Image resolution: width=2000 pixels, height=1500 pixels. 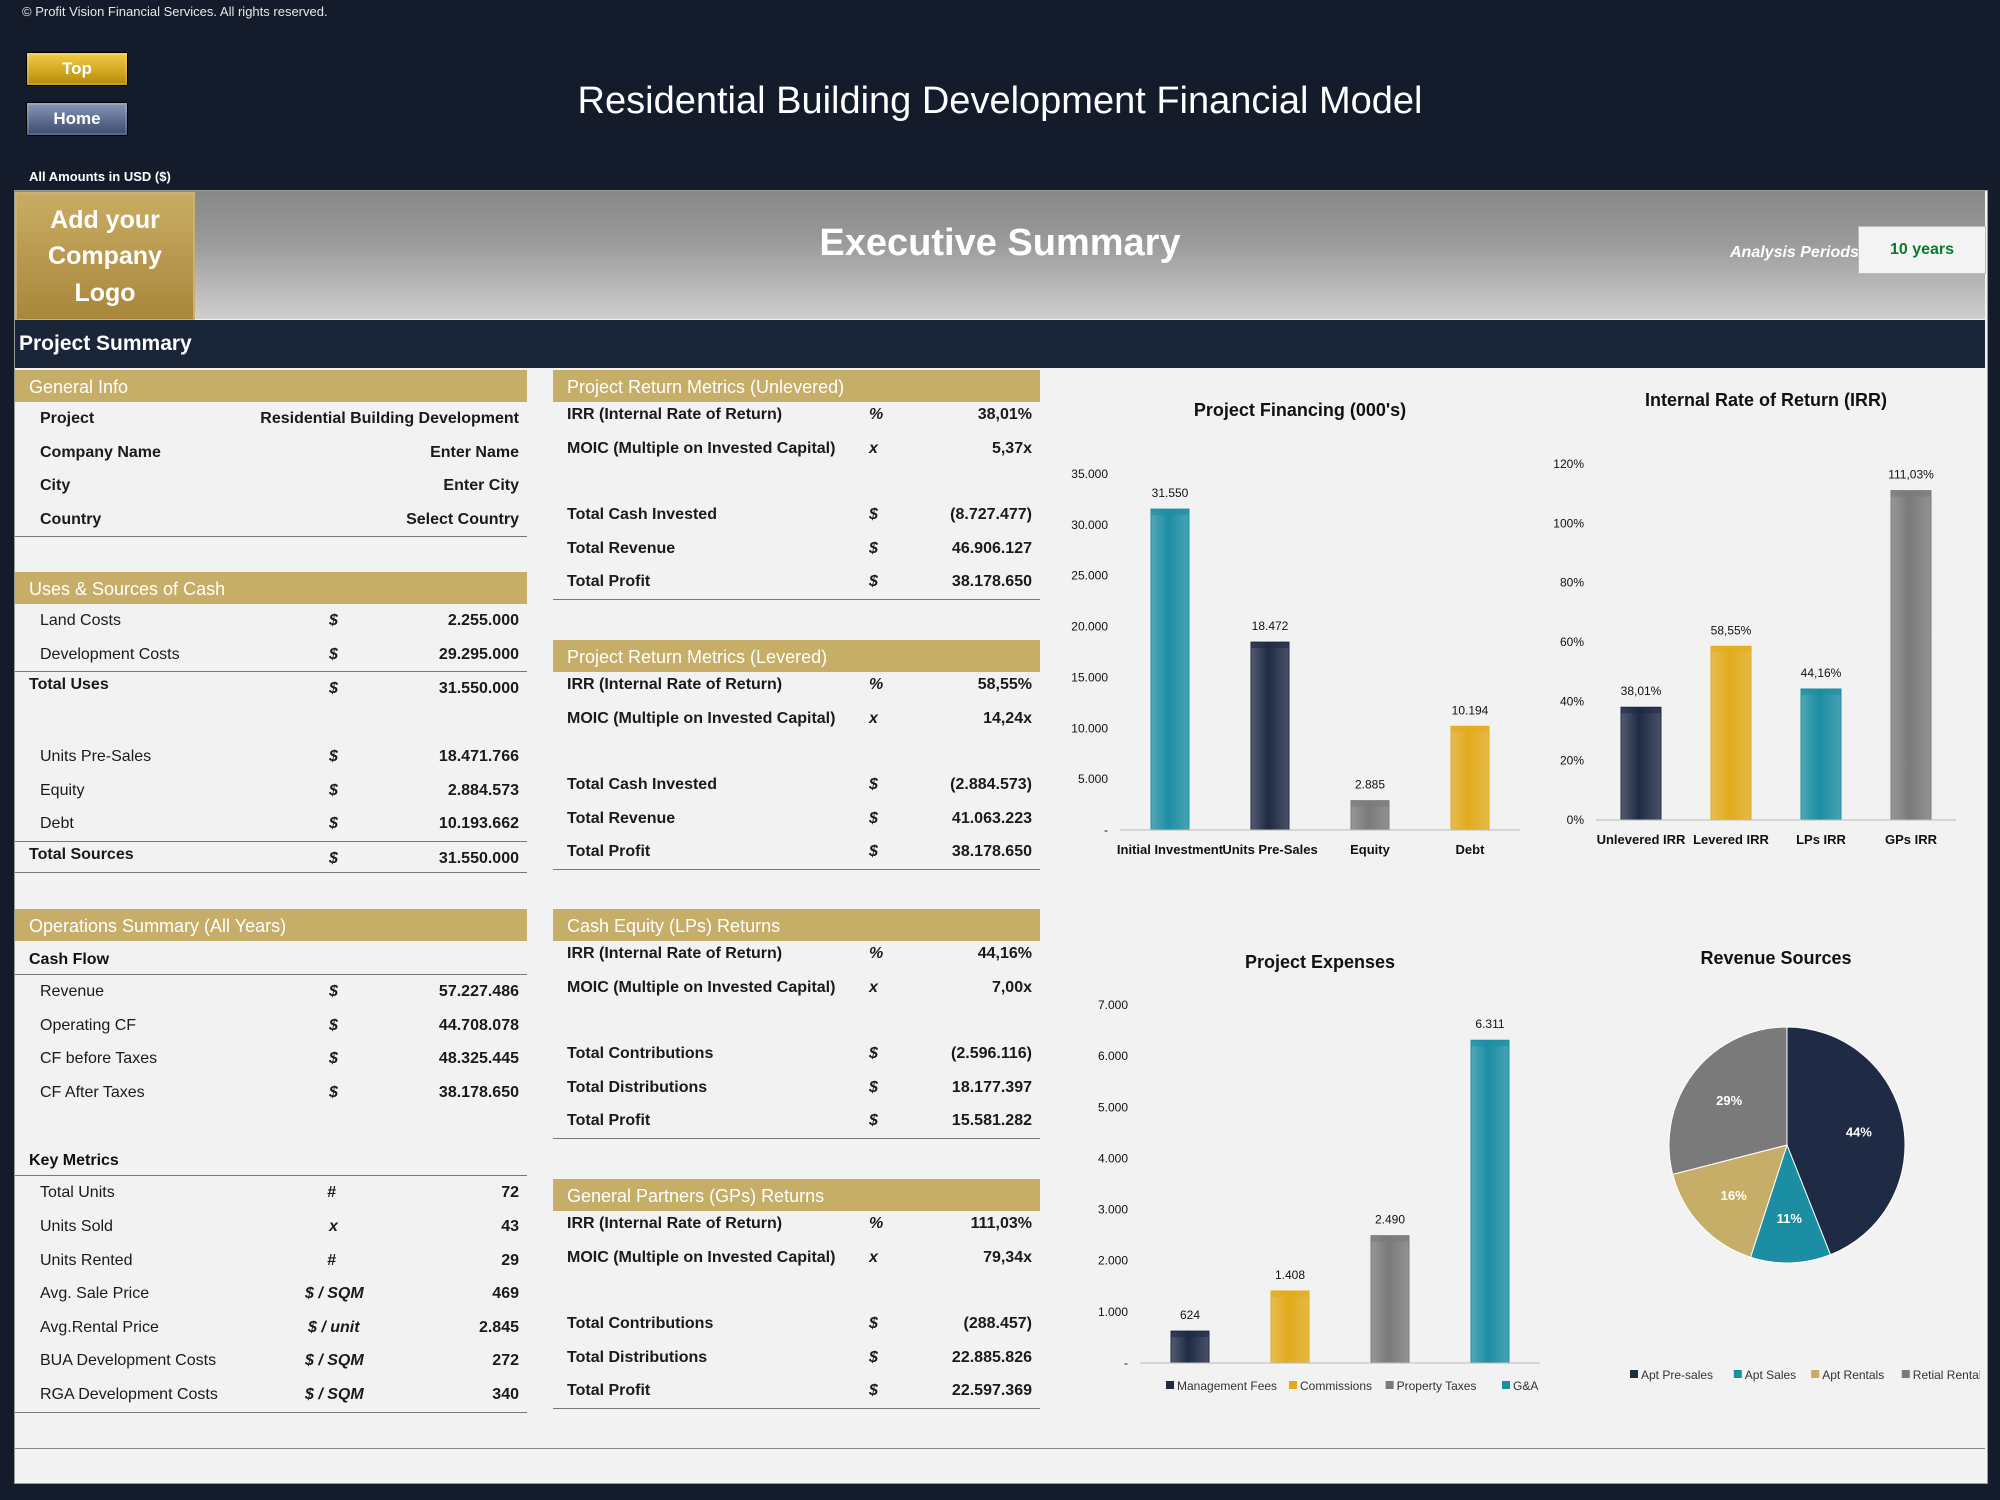 I want to click on pie-label: 11%, so click(x=1790, y=1218).